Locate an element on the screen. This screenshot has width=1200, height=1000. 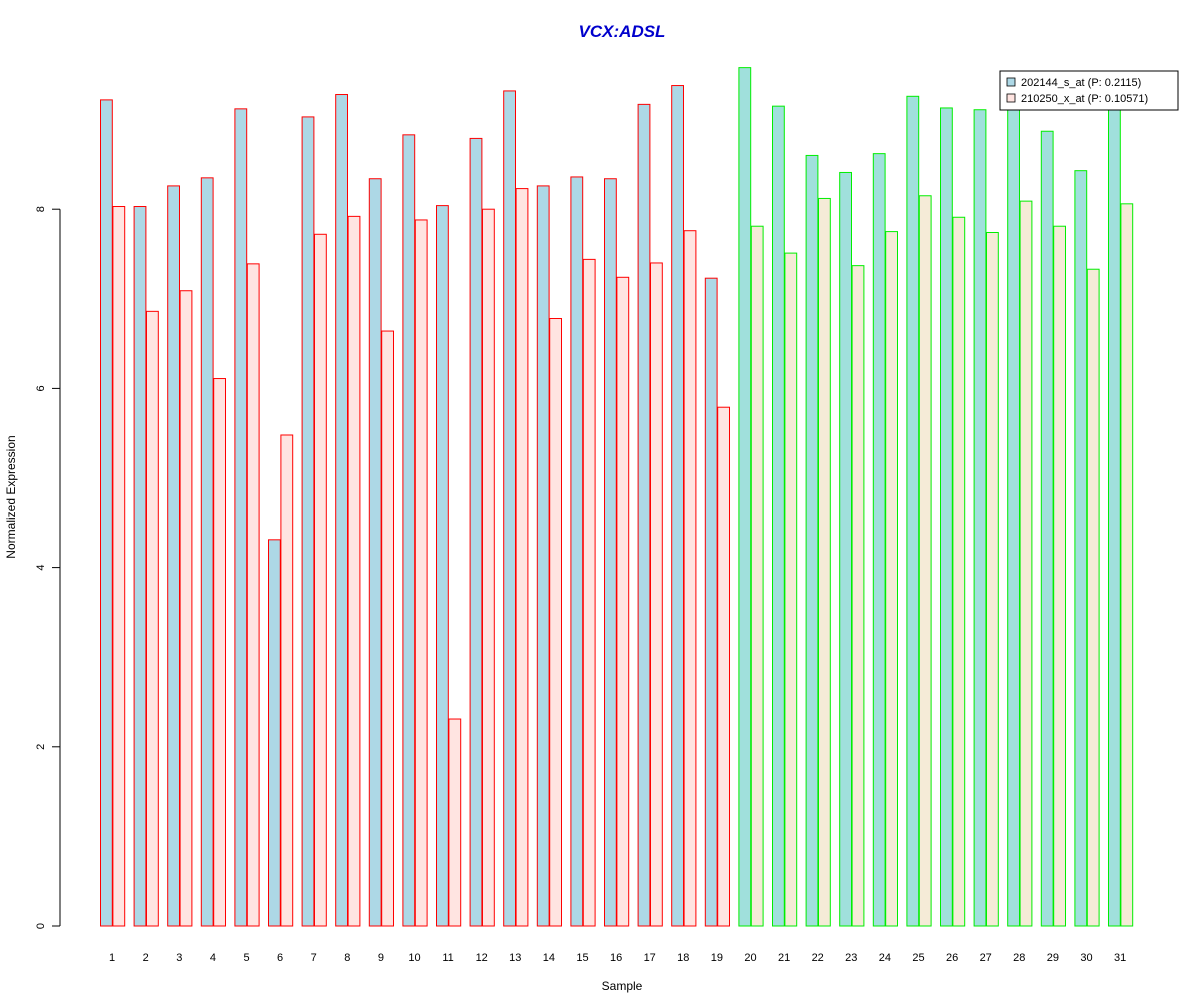
x-tick-label: 4 is located at coordinates (213, 958).